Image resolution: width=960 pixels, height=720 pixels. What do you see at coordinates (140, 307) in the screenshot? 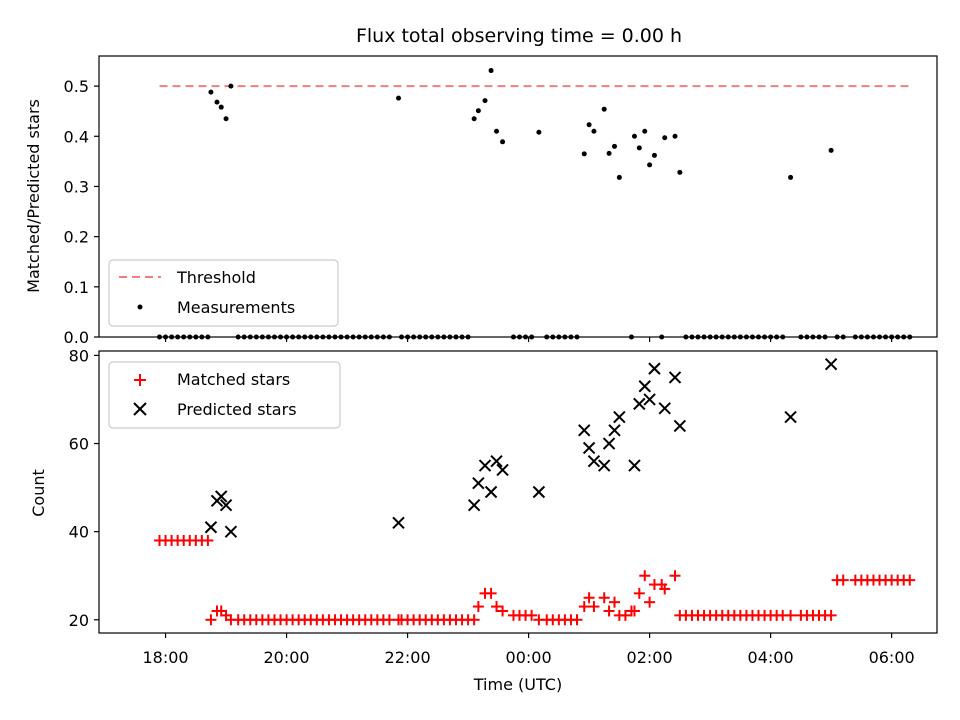
I see `legend-measurements-swatch` at bounding box center [140, 307].